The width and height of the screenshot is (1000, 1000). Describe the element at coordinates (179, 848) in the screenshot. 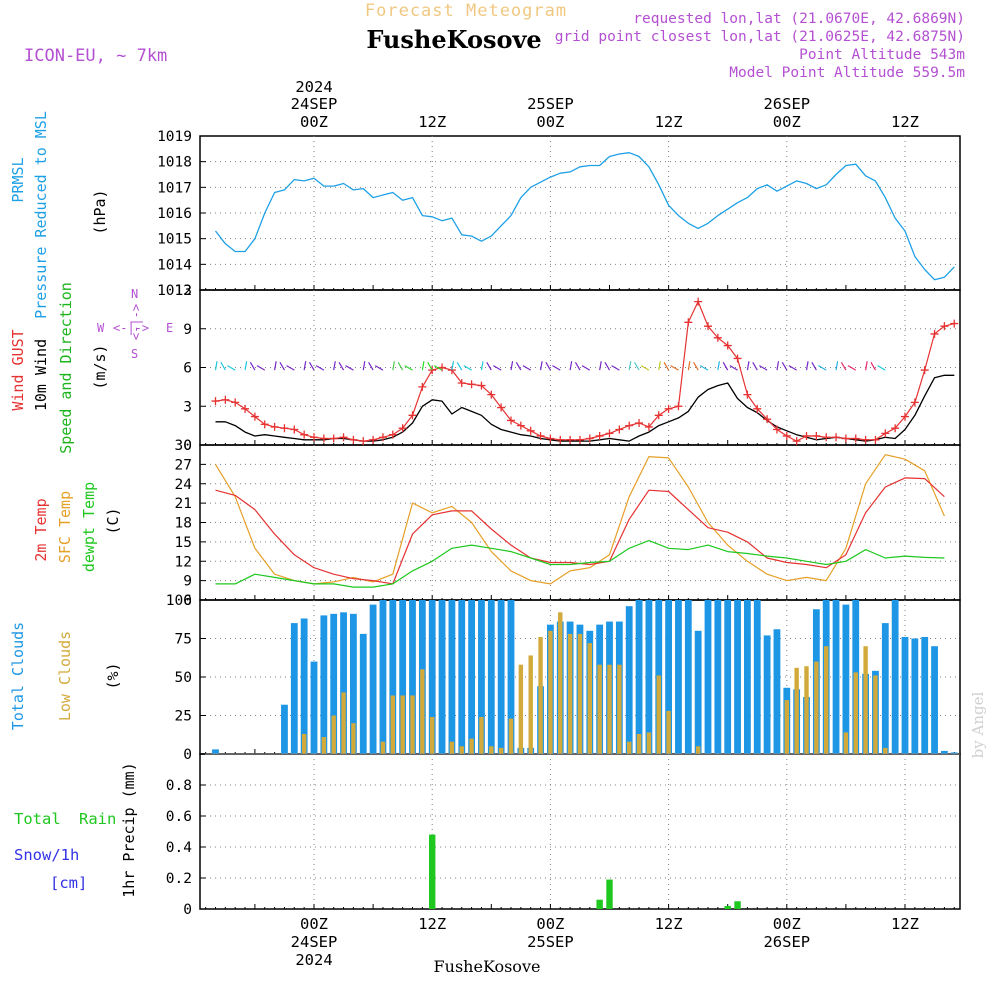

I see `precip-tick-label: 0.4` at that location.